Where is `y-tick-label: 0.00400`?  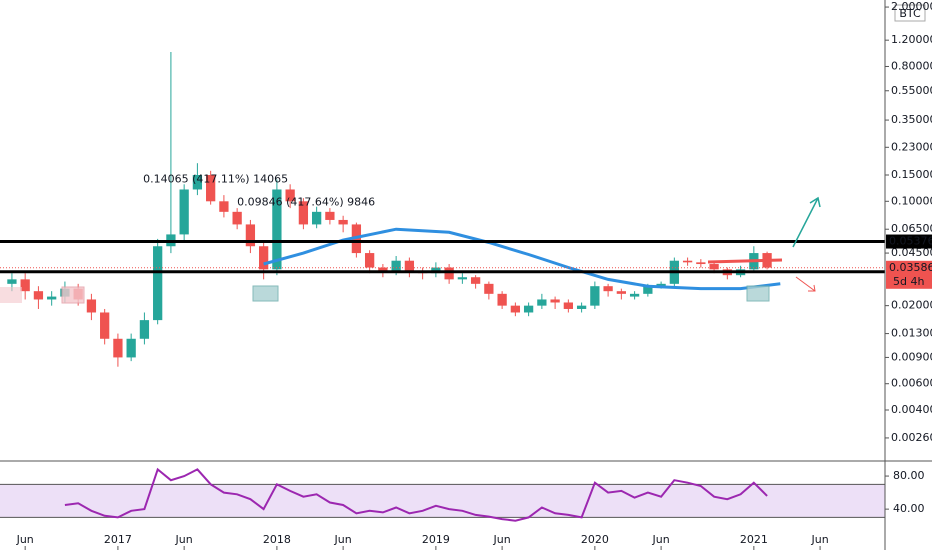 y-tick-label: 0.00400 is located at coordinates (911, 409).